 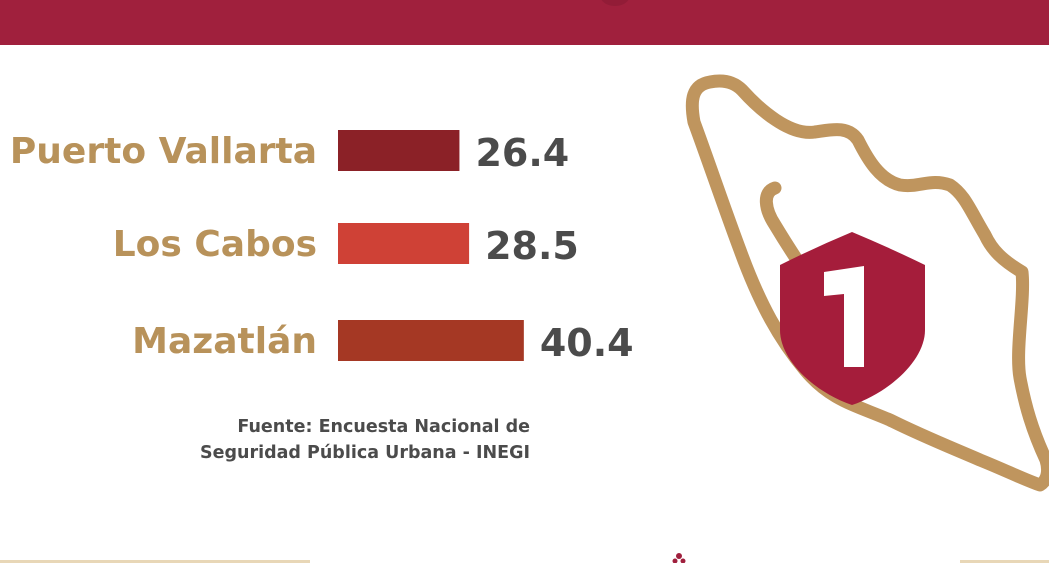 What do you see at coordinates (1004, 561) in the screenshot?
I see `footer-divider-right` at bounding box center [1004, 561].